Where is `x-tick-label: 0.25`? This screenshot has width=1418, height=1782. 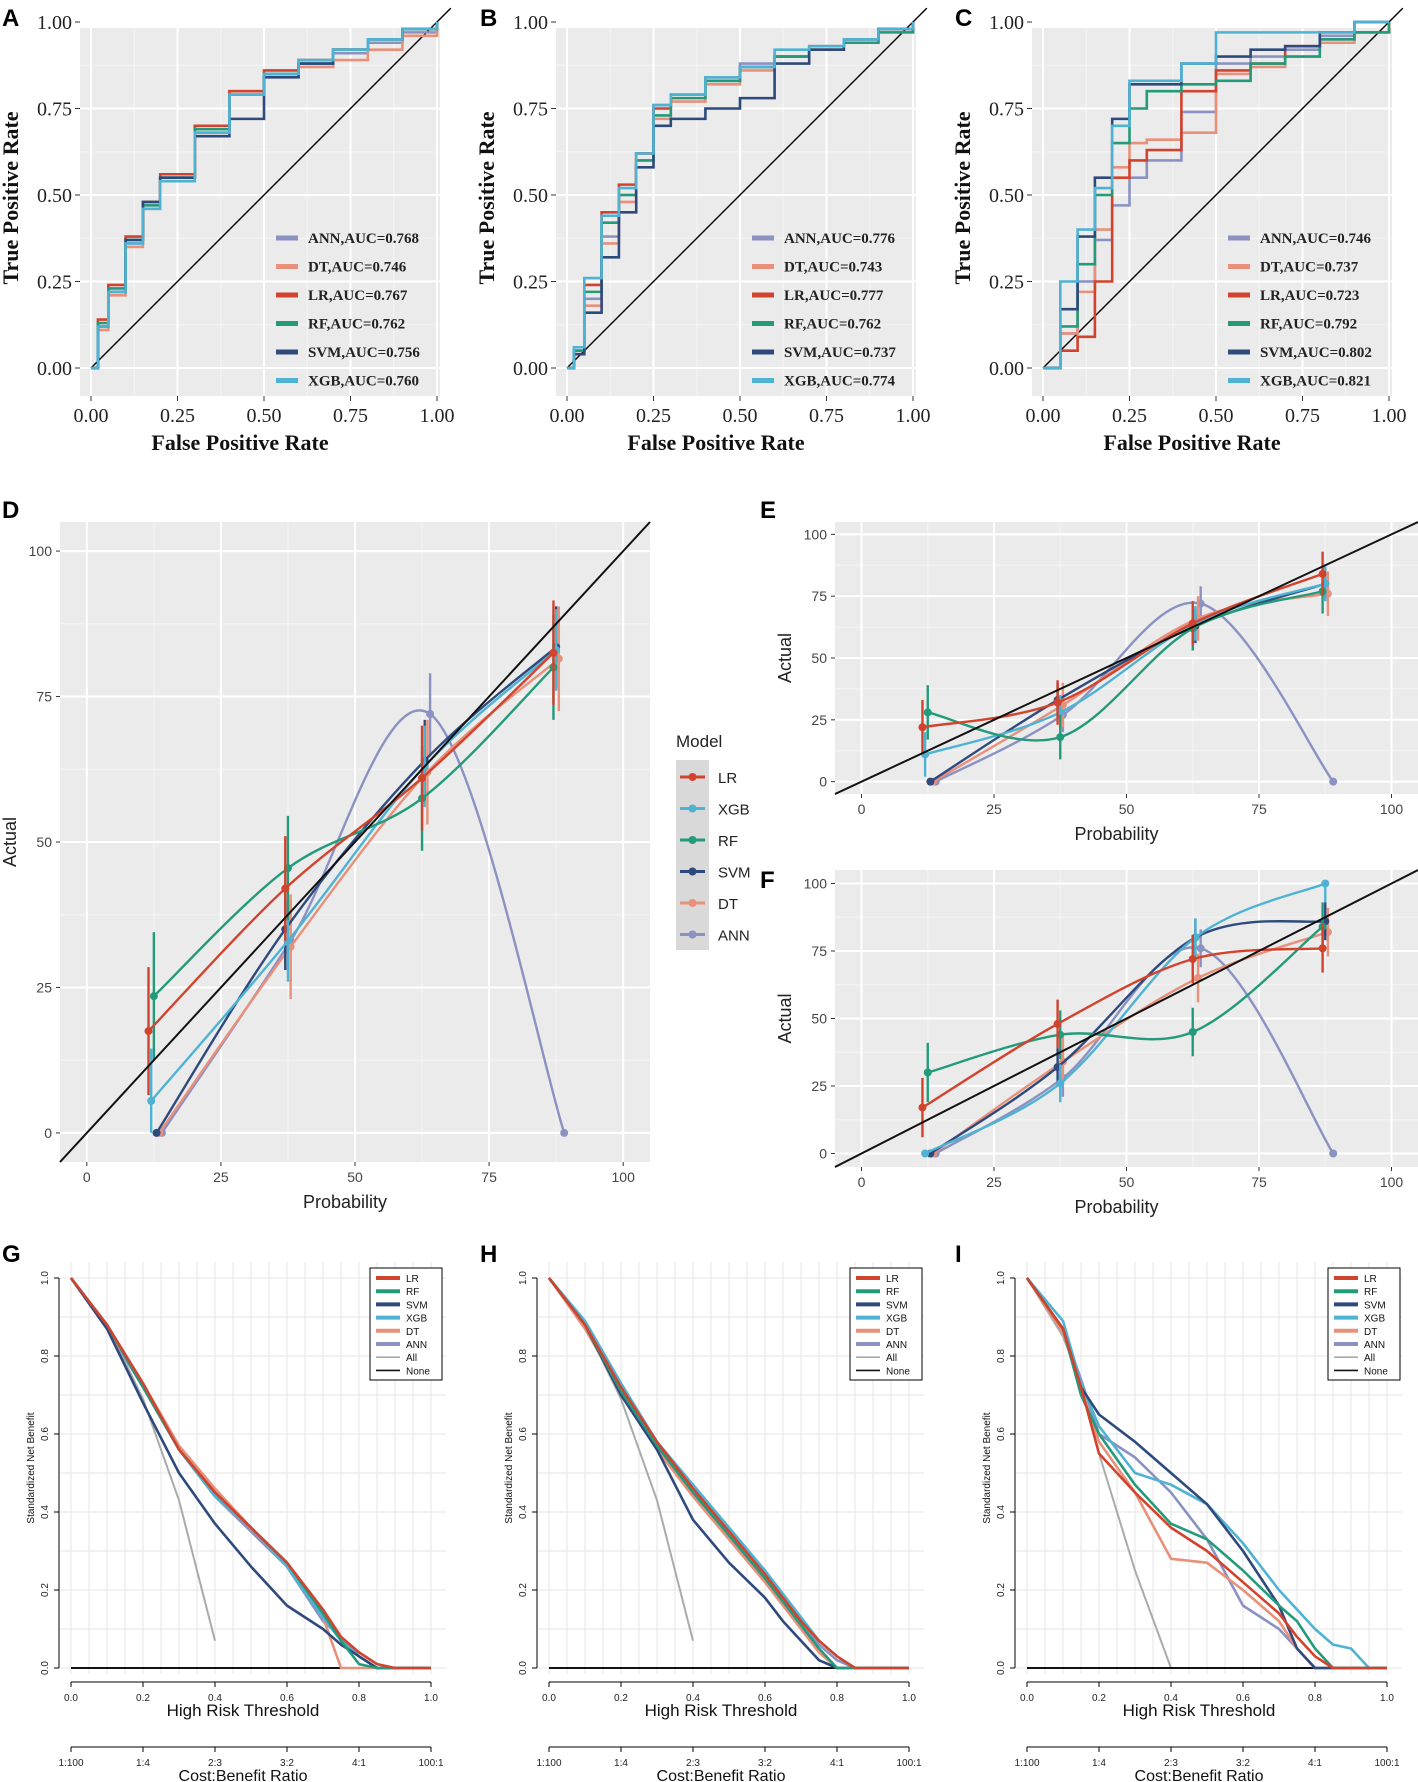
x-tick-label: 0.25 is located at coordinates (653, 416).